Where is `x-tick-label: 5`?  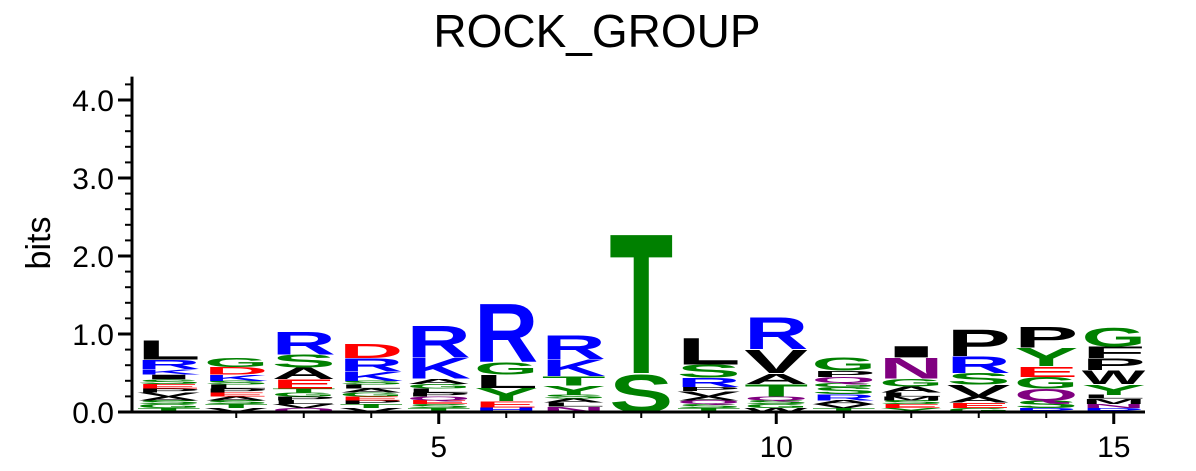 x-tick-label: 5 is located at coordinates (438, 447).